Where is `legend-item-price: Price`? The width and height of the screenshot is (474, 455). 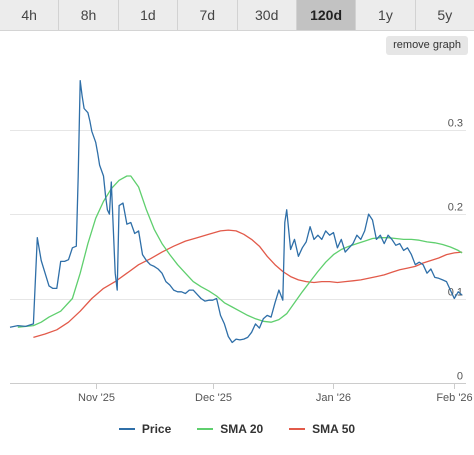 legend-item-price: Price is located at coordinates (145, 429).